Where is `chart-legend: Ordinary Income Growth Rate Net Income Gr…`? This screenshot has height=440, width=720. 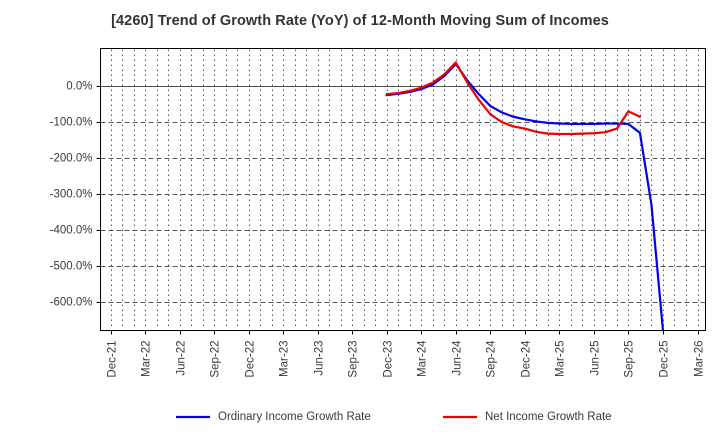
chart-legend: Ordinary Income Growth Rate Net Income Gr… is located at coordinates (394, 417).